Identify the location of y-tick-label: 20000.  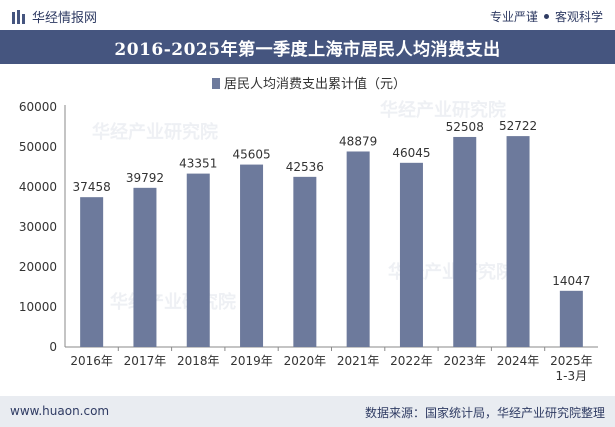
(38, 267).